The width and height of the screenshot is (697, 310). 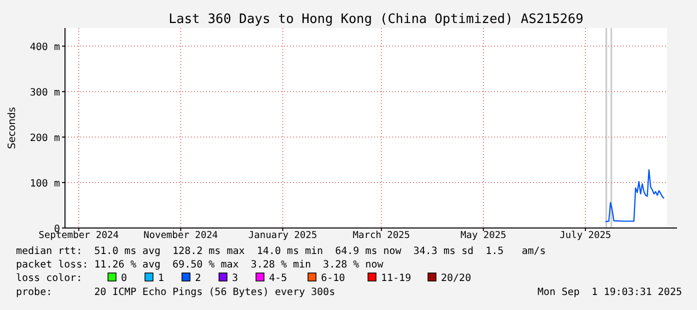 What do you see at coordinates (176, 292) in the screenshot?
I see `text: probe: 20 ICMP Echo Pings (56 Bytes) every 300s` at bounding box center [176, 292].